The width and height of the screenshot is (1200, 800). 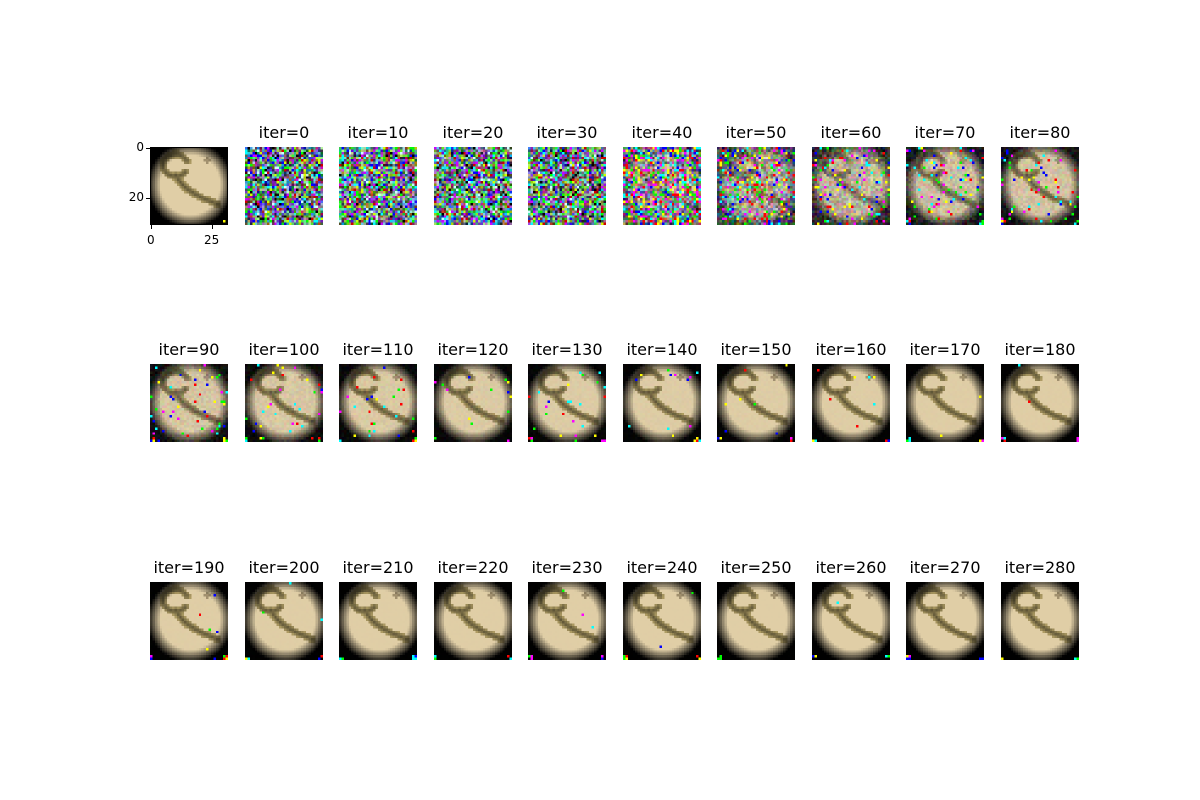 I want to click on iteration-title: iter=90, so click(x=189, y=349).